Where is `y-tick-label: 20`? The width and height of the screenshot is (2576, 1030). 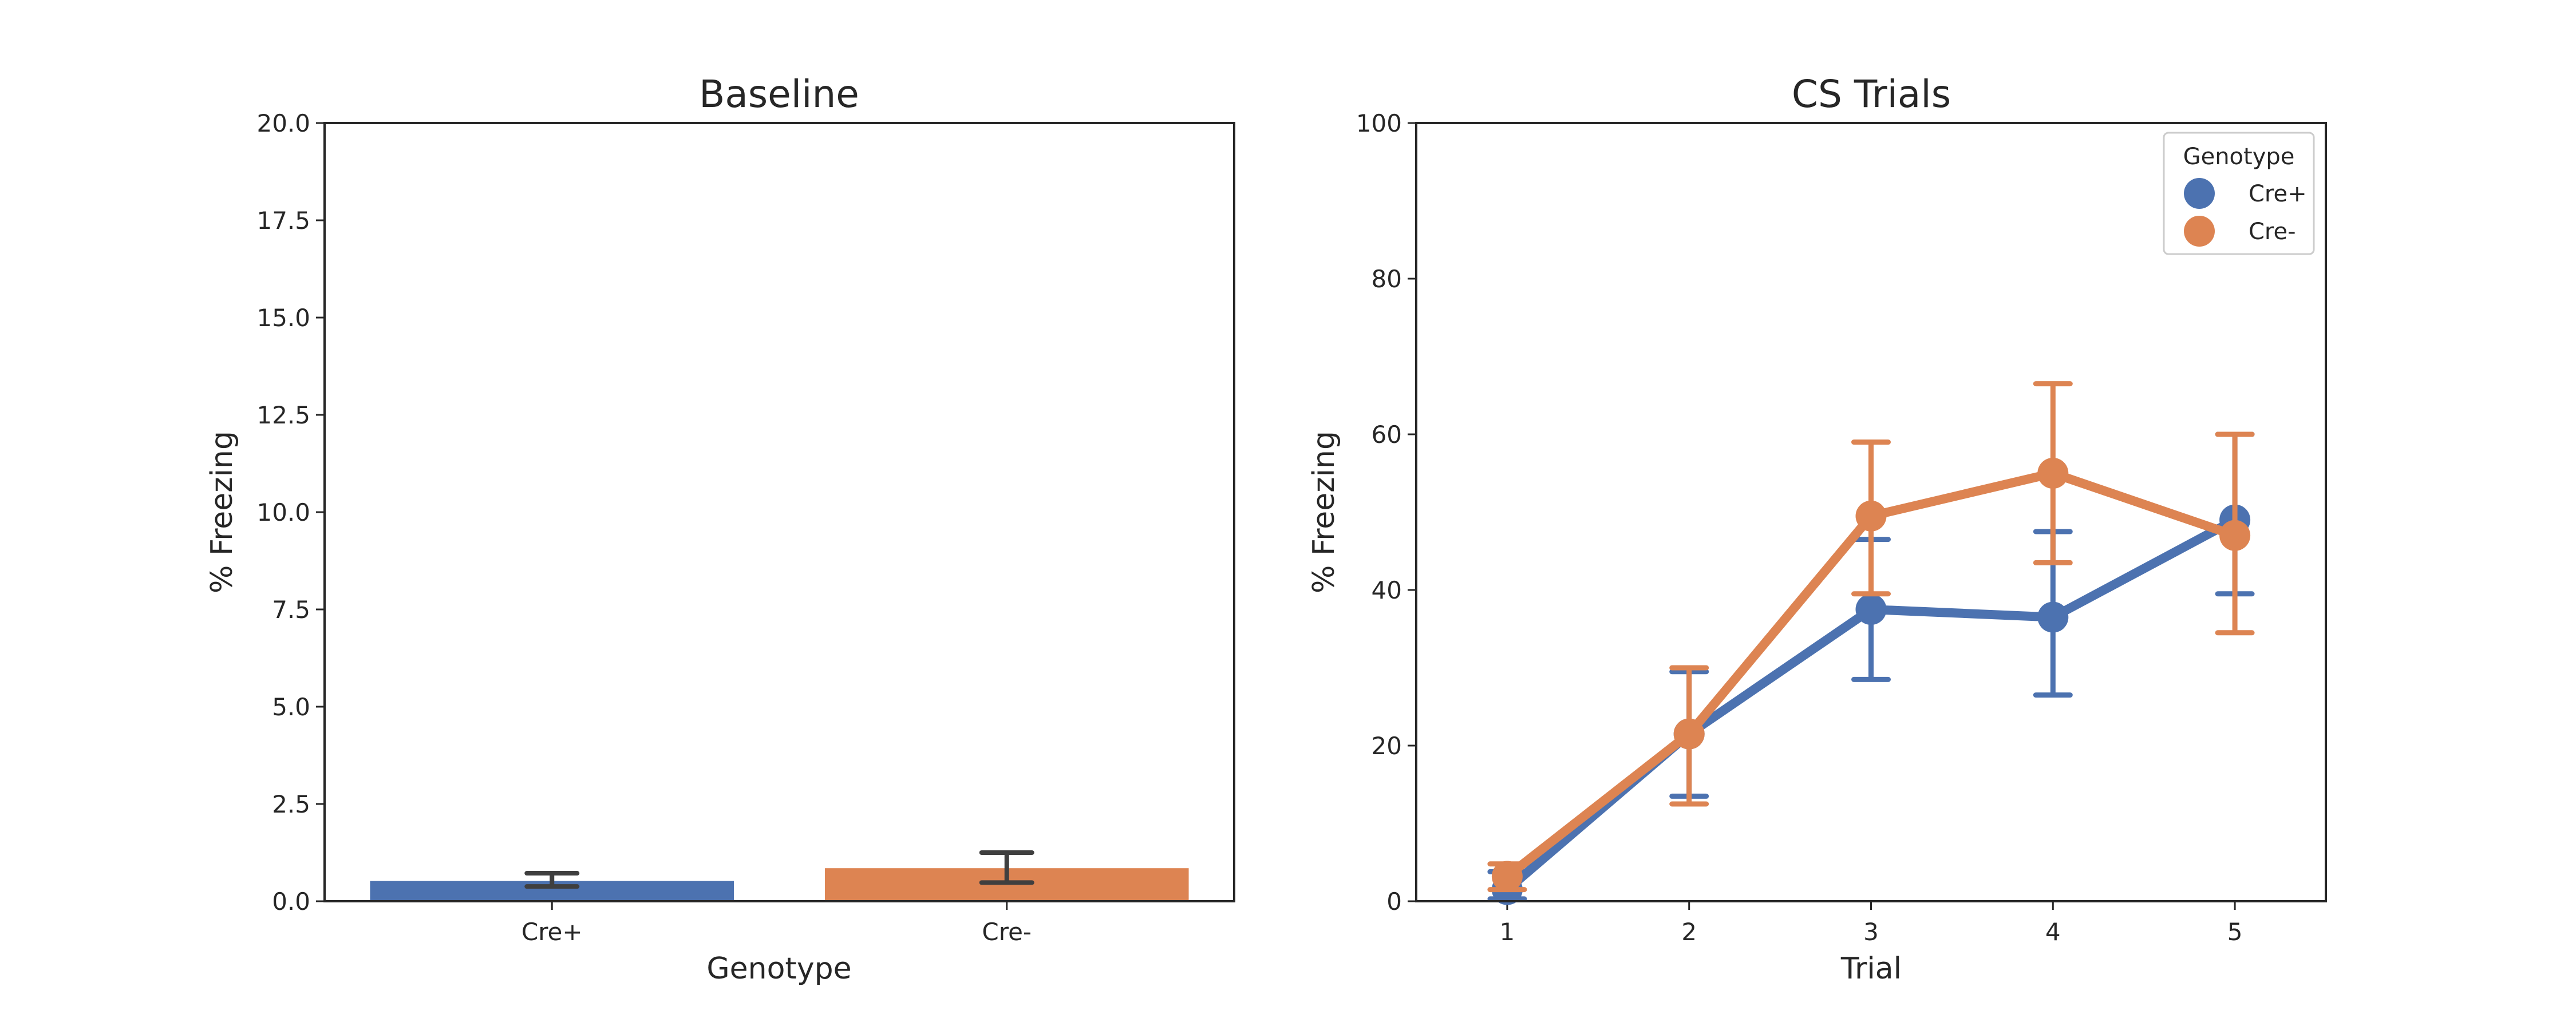
y-tick-label: 20 is located at coordinates (1387, 746).